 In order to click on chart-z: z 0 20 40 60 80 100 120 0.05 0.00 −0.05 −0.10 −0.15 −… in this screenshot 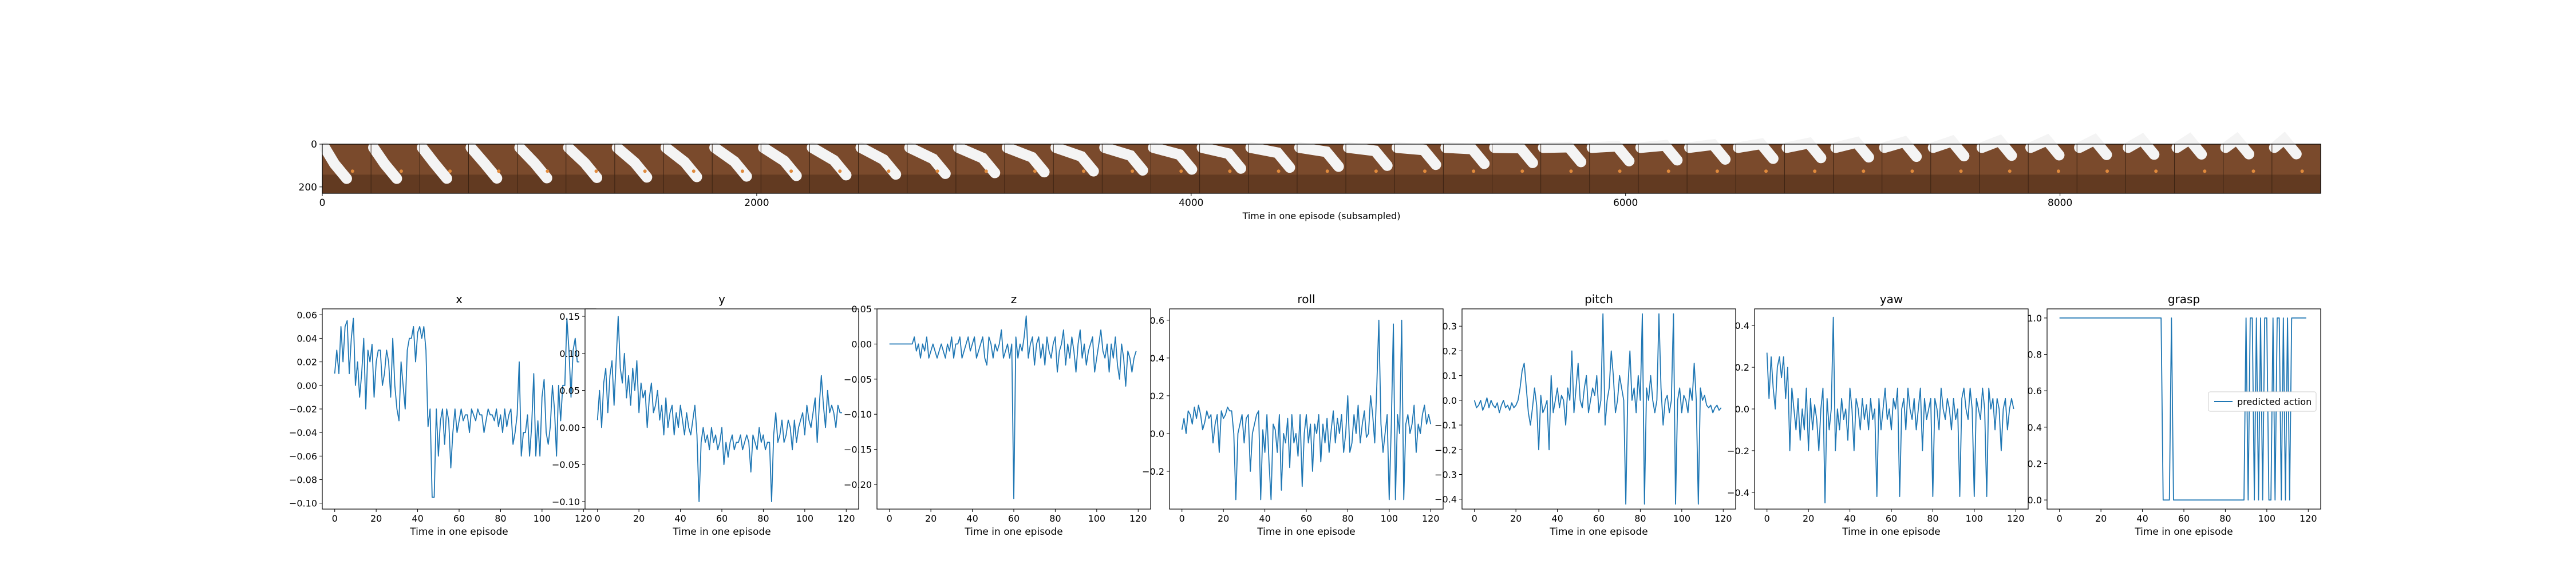, I will do `click(997, 415)`.